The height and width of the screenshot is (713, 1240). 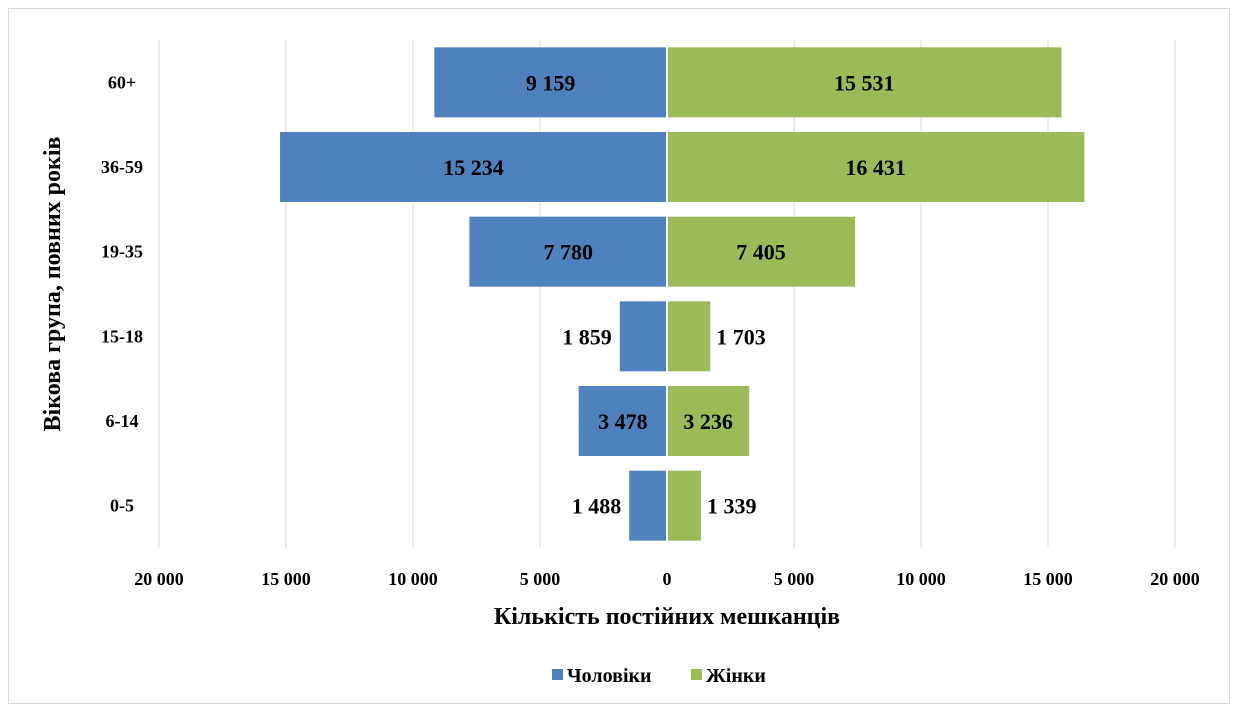 I want to click on y-tick-label: 15-18, so click(x=122, y=336).